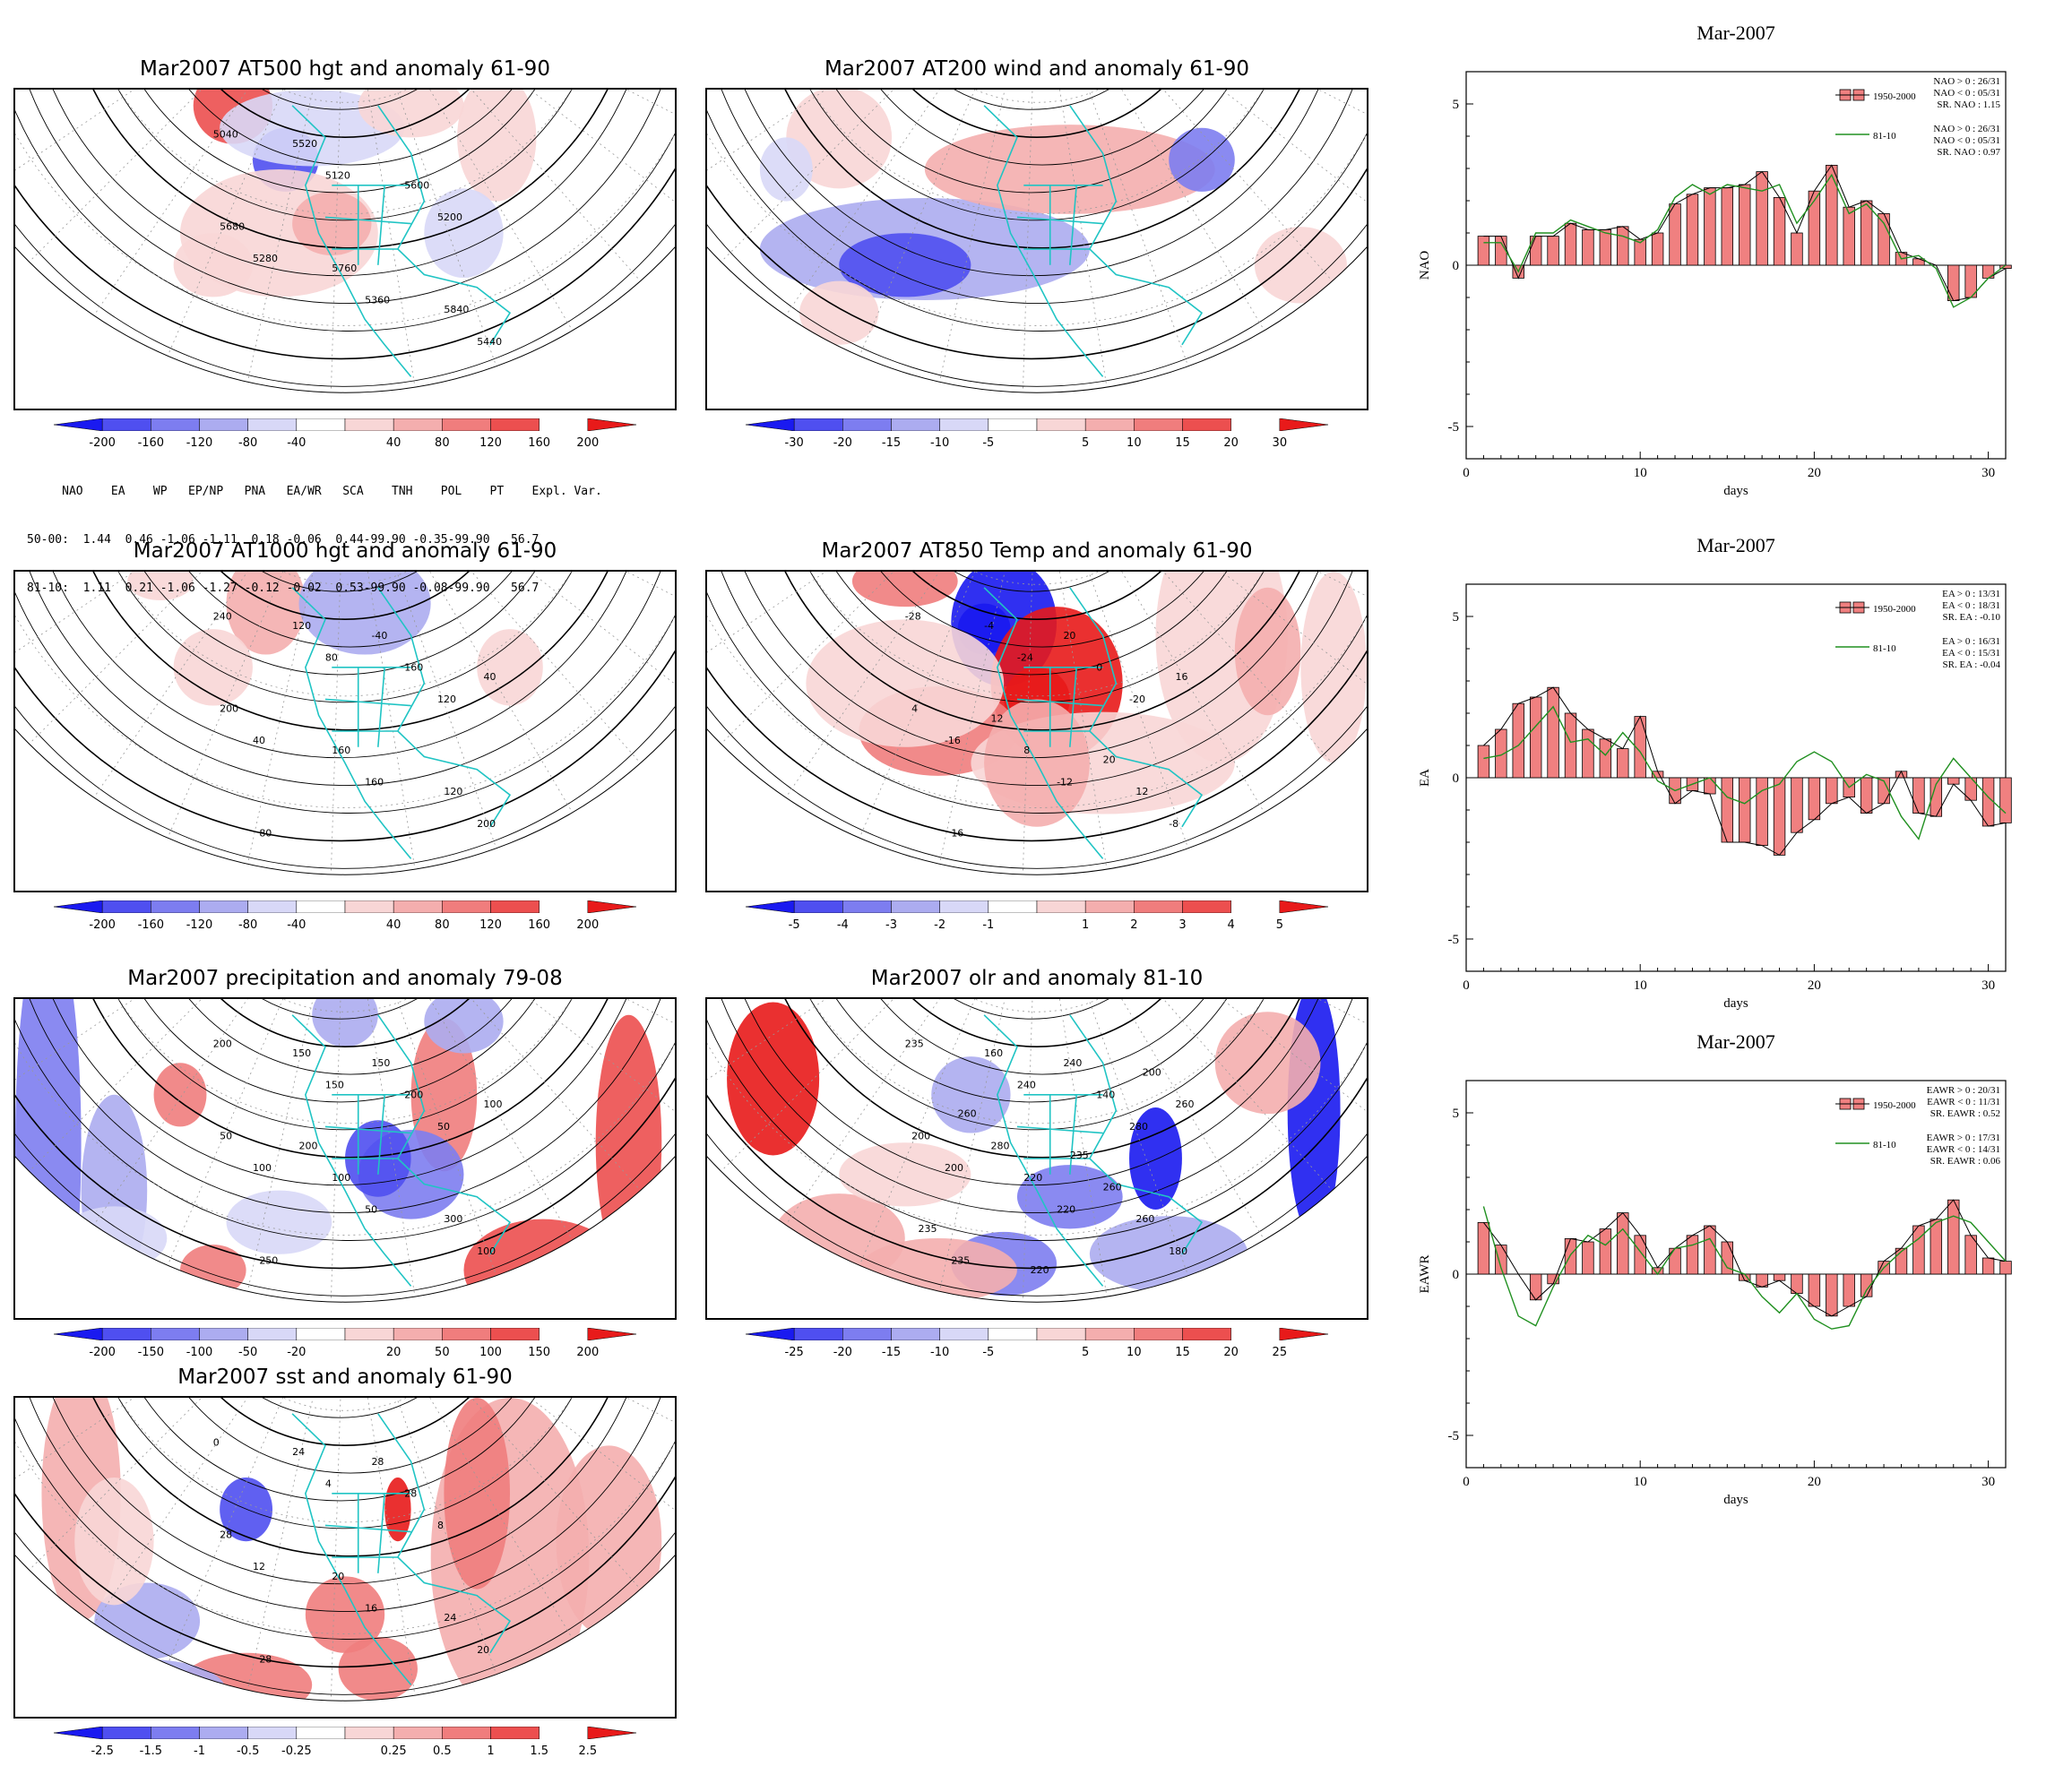 This screenshot has width=2072, height=1792. I want to click on legend-stat: NAO < 0 : 05/31, so click(1966, 93).